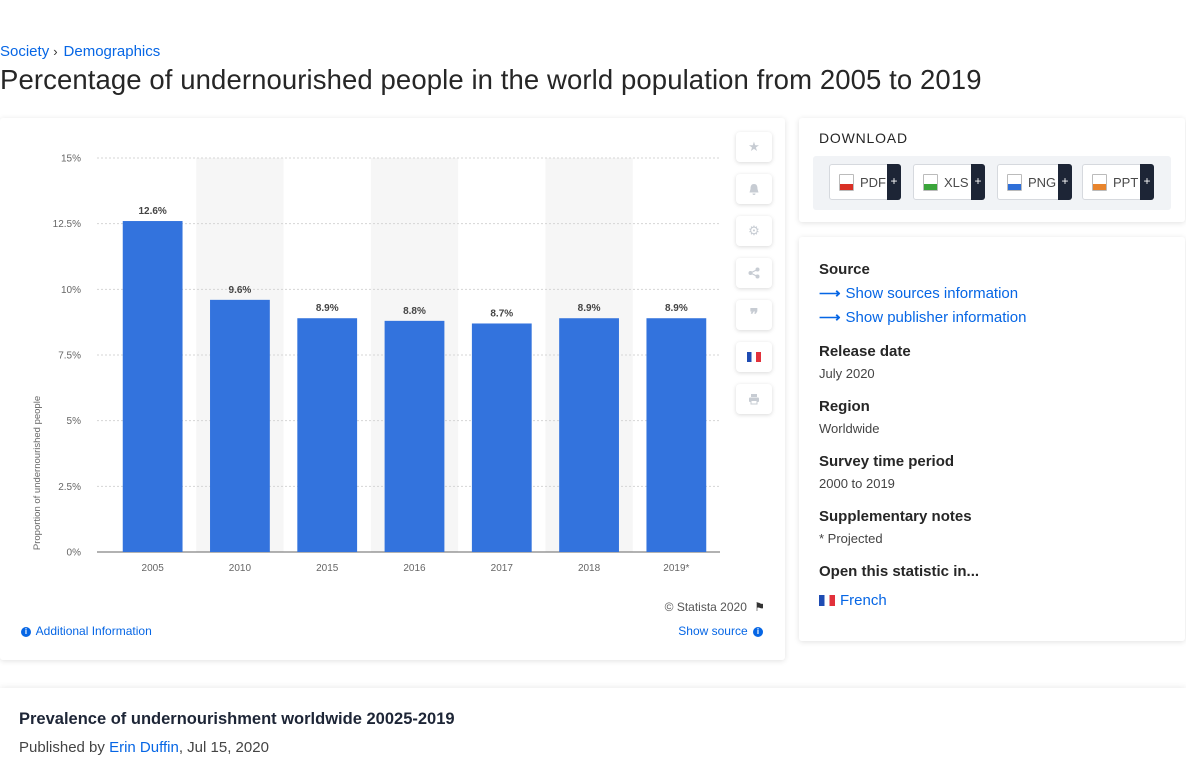 Image resolution: width=1186 pixels, height=768 pixels. I want to click on y-tick-label: 5%, so click(74, 421).